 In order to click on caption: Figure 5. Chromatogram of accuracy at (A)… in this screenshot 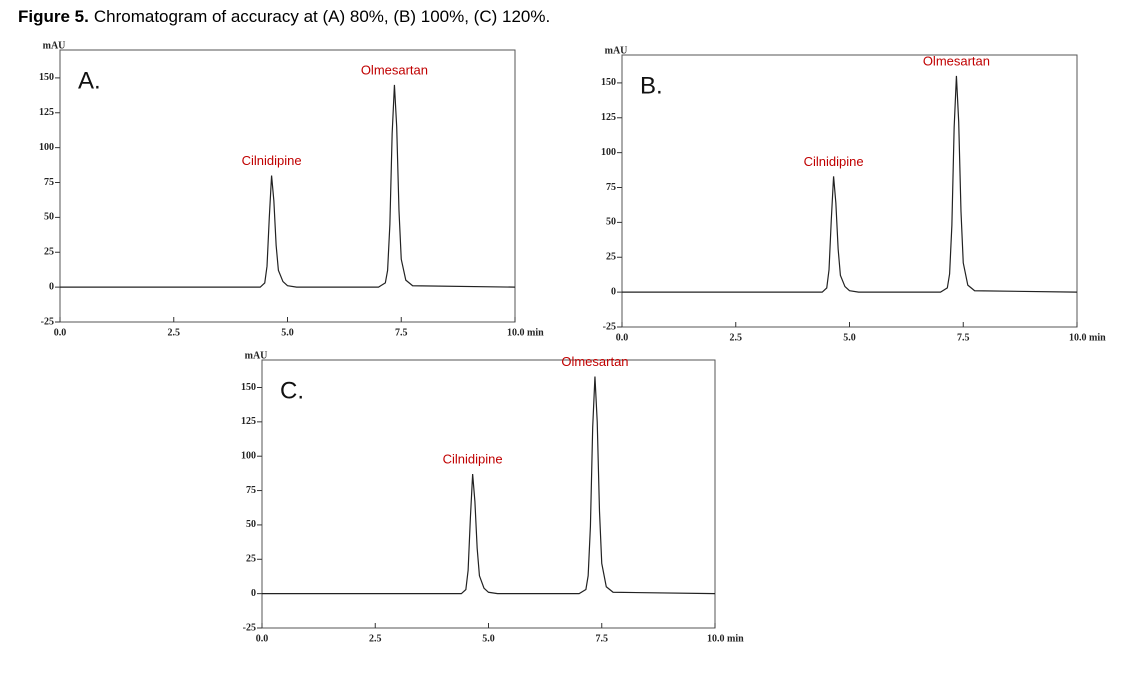, I will do `click(284, 16)`.